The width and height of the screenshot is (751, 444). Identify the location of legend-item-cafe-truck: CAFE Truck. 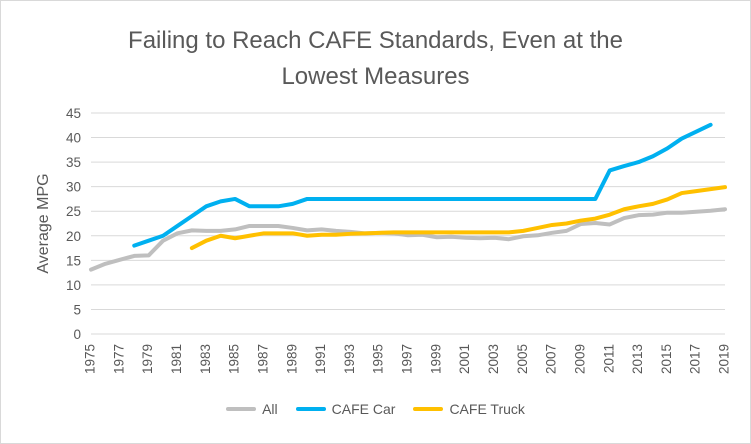
(469, 409).